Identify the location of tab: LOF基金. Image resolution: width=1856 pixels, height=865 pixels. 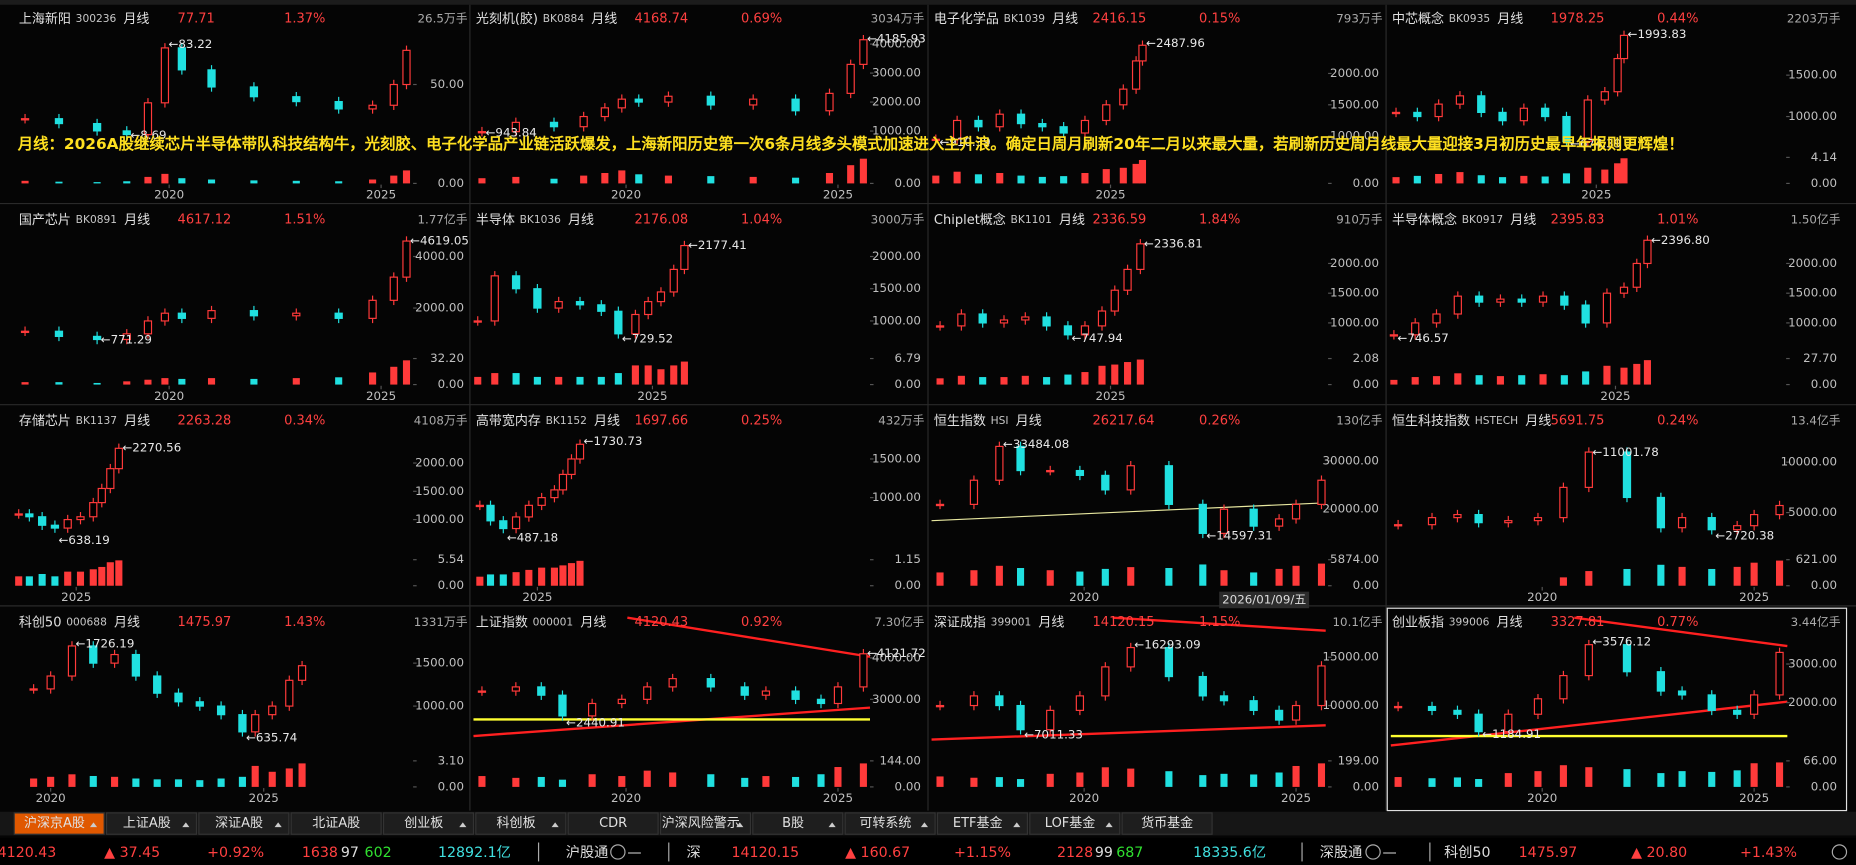
(1075, 823).